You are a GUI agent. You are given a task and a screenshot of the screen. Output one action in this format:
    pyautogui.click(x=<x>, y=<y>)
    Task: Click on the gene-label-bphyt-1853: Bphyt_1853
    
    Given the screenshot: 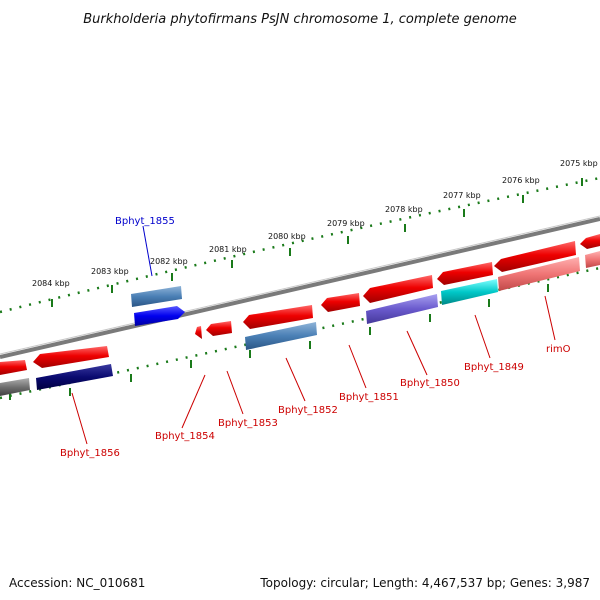 What is the action you would take?
    pyautogui.click(x=248, y=423)
    